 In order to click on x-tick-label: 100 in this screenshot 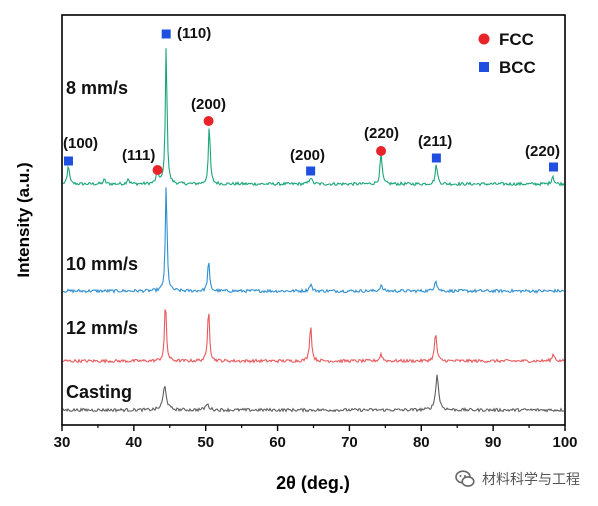, I will do `click(564, 442)`.